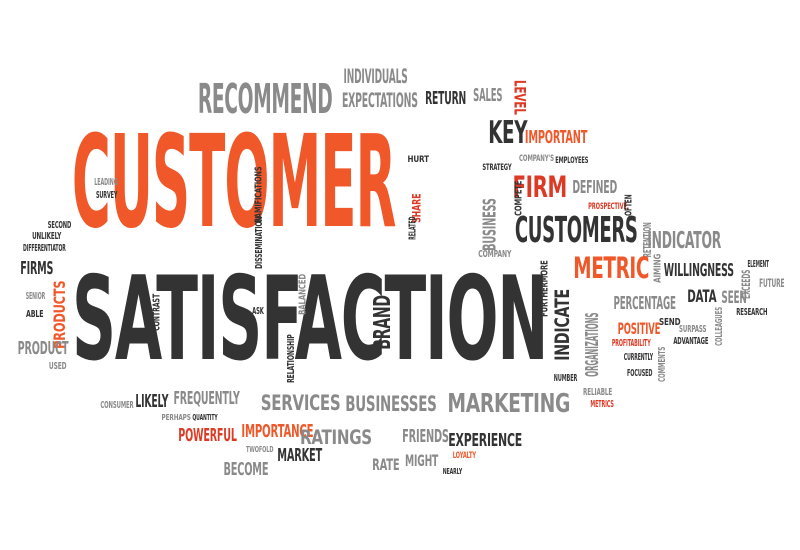 The image size is (800, 550). What do you see at coordinates (771, 282) in the screenshot?
I see `word-future: FUTURE` at bounding box center [771, 282].